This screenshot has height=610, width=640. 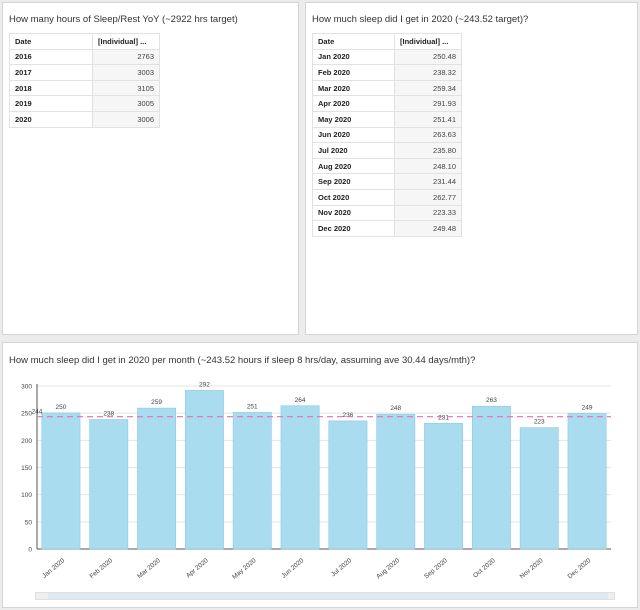 What do you see at coordinates (51, 72) in the screenshot?
I see `row-label: 2017` at bounding box center [51, 72].